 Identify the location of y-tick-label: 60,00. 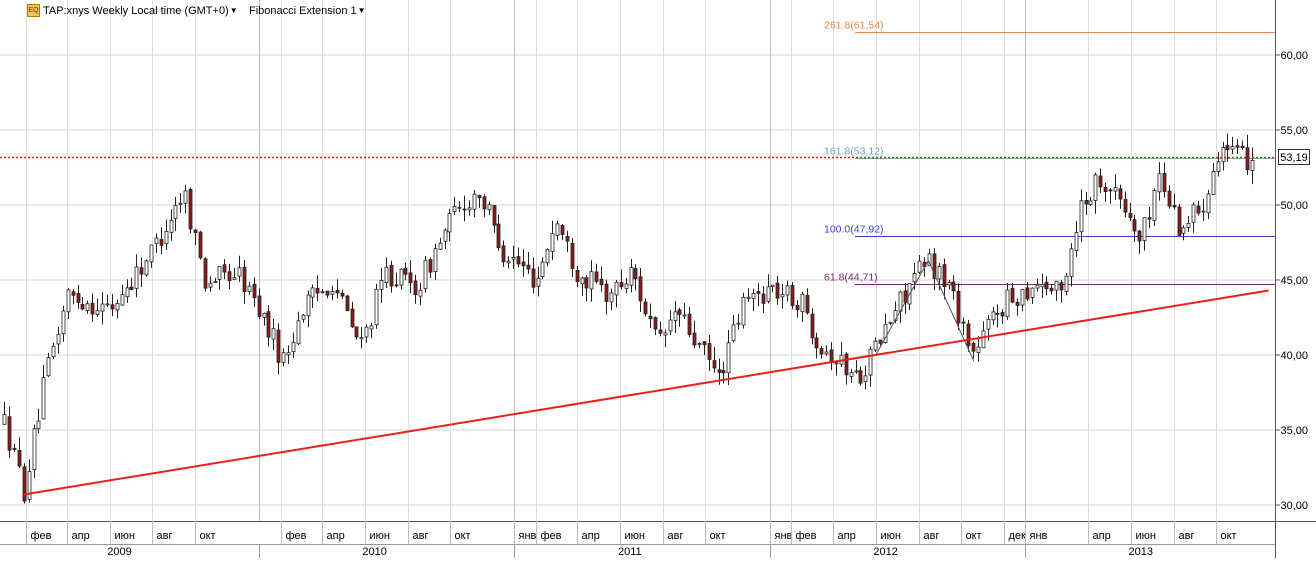
(1294, 56).